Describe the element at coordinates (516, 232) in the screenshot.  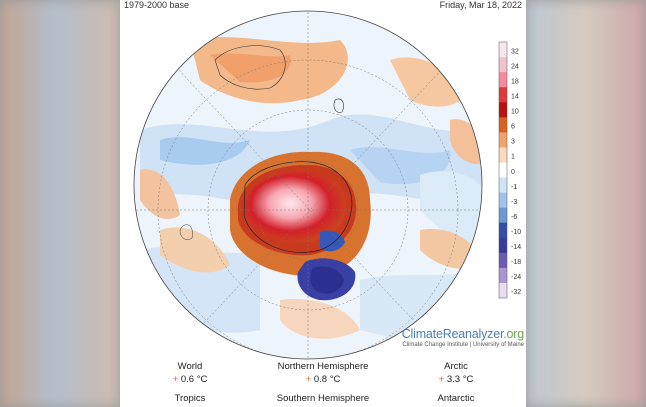
I see `colorbar-tick-label: -10` at that location.